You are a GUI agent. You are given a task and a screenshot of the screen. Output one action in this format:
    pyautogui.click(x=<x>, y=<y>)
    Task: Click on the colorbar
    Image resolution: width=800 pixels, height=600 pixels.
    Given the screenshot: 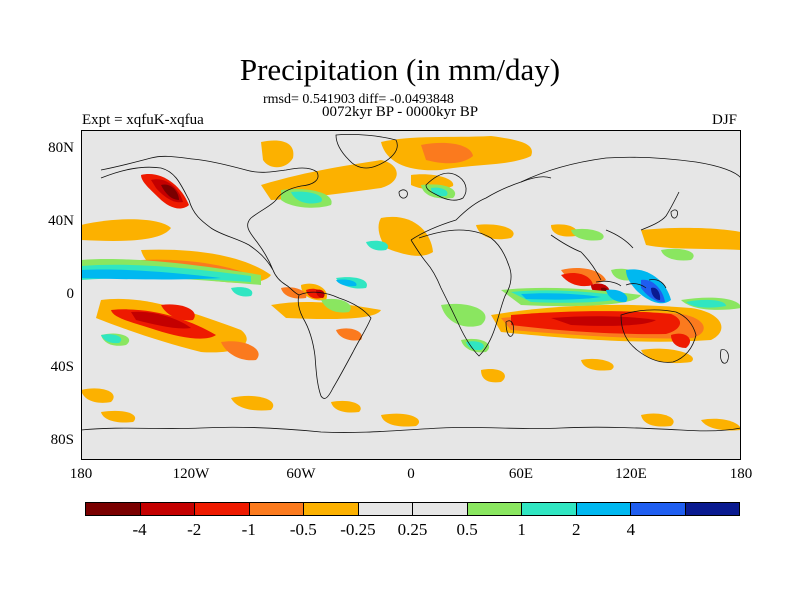 What is the action you would take?
    pyautogui.click(x=412, y=509)
    